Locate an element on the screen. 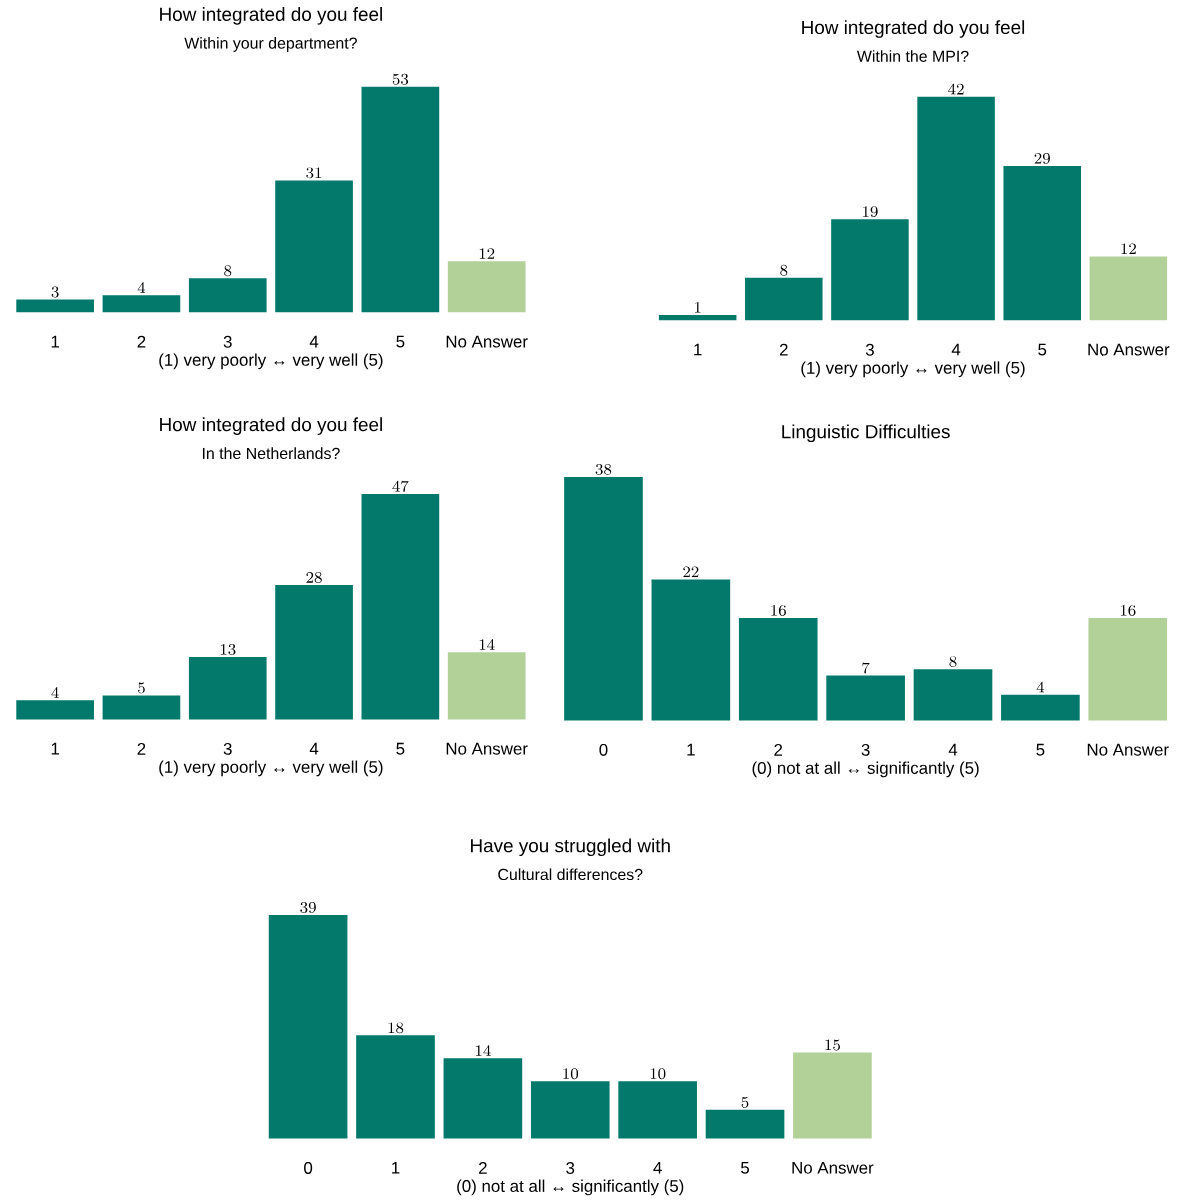 This screenshot has height=1202, width=1185. data-label: 42 is located at coordinates (955, 89).